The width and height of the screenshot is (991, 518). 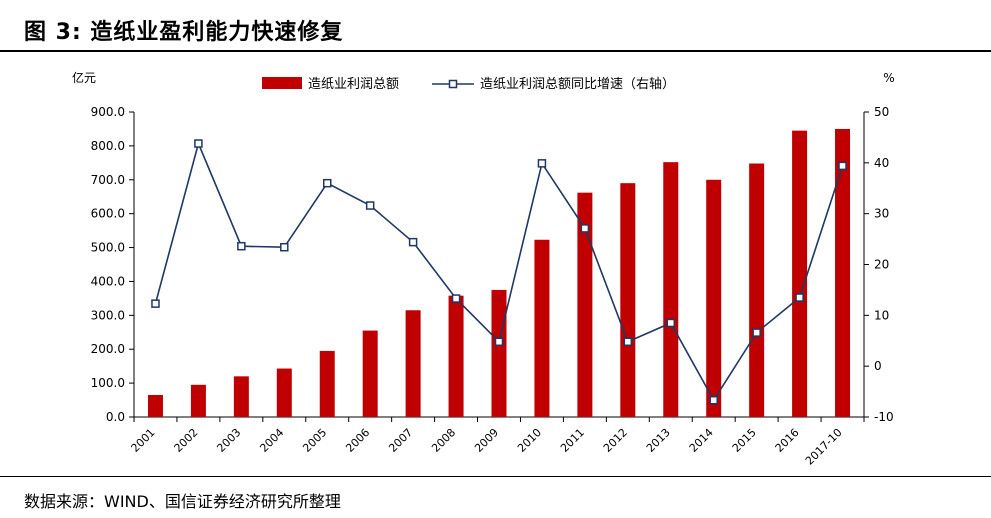 I want to click on y-left-tick-label: 500.0, so click(x=108, y=248).